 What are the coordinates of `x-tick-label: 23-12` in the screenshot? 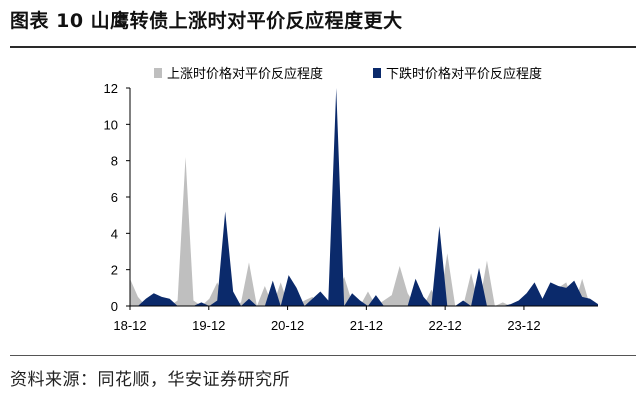 It's located at (523, 325).